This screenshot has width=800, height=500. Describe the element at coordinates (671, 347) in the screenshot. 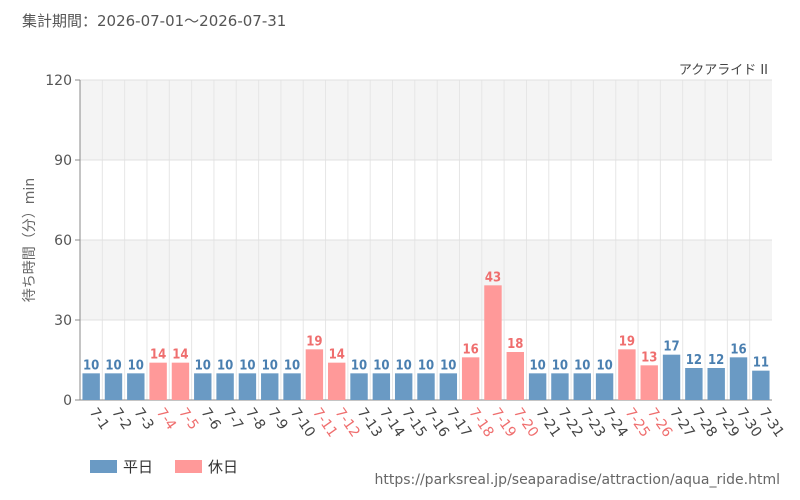

I see `bar-value-label: 17` at that location.